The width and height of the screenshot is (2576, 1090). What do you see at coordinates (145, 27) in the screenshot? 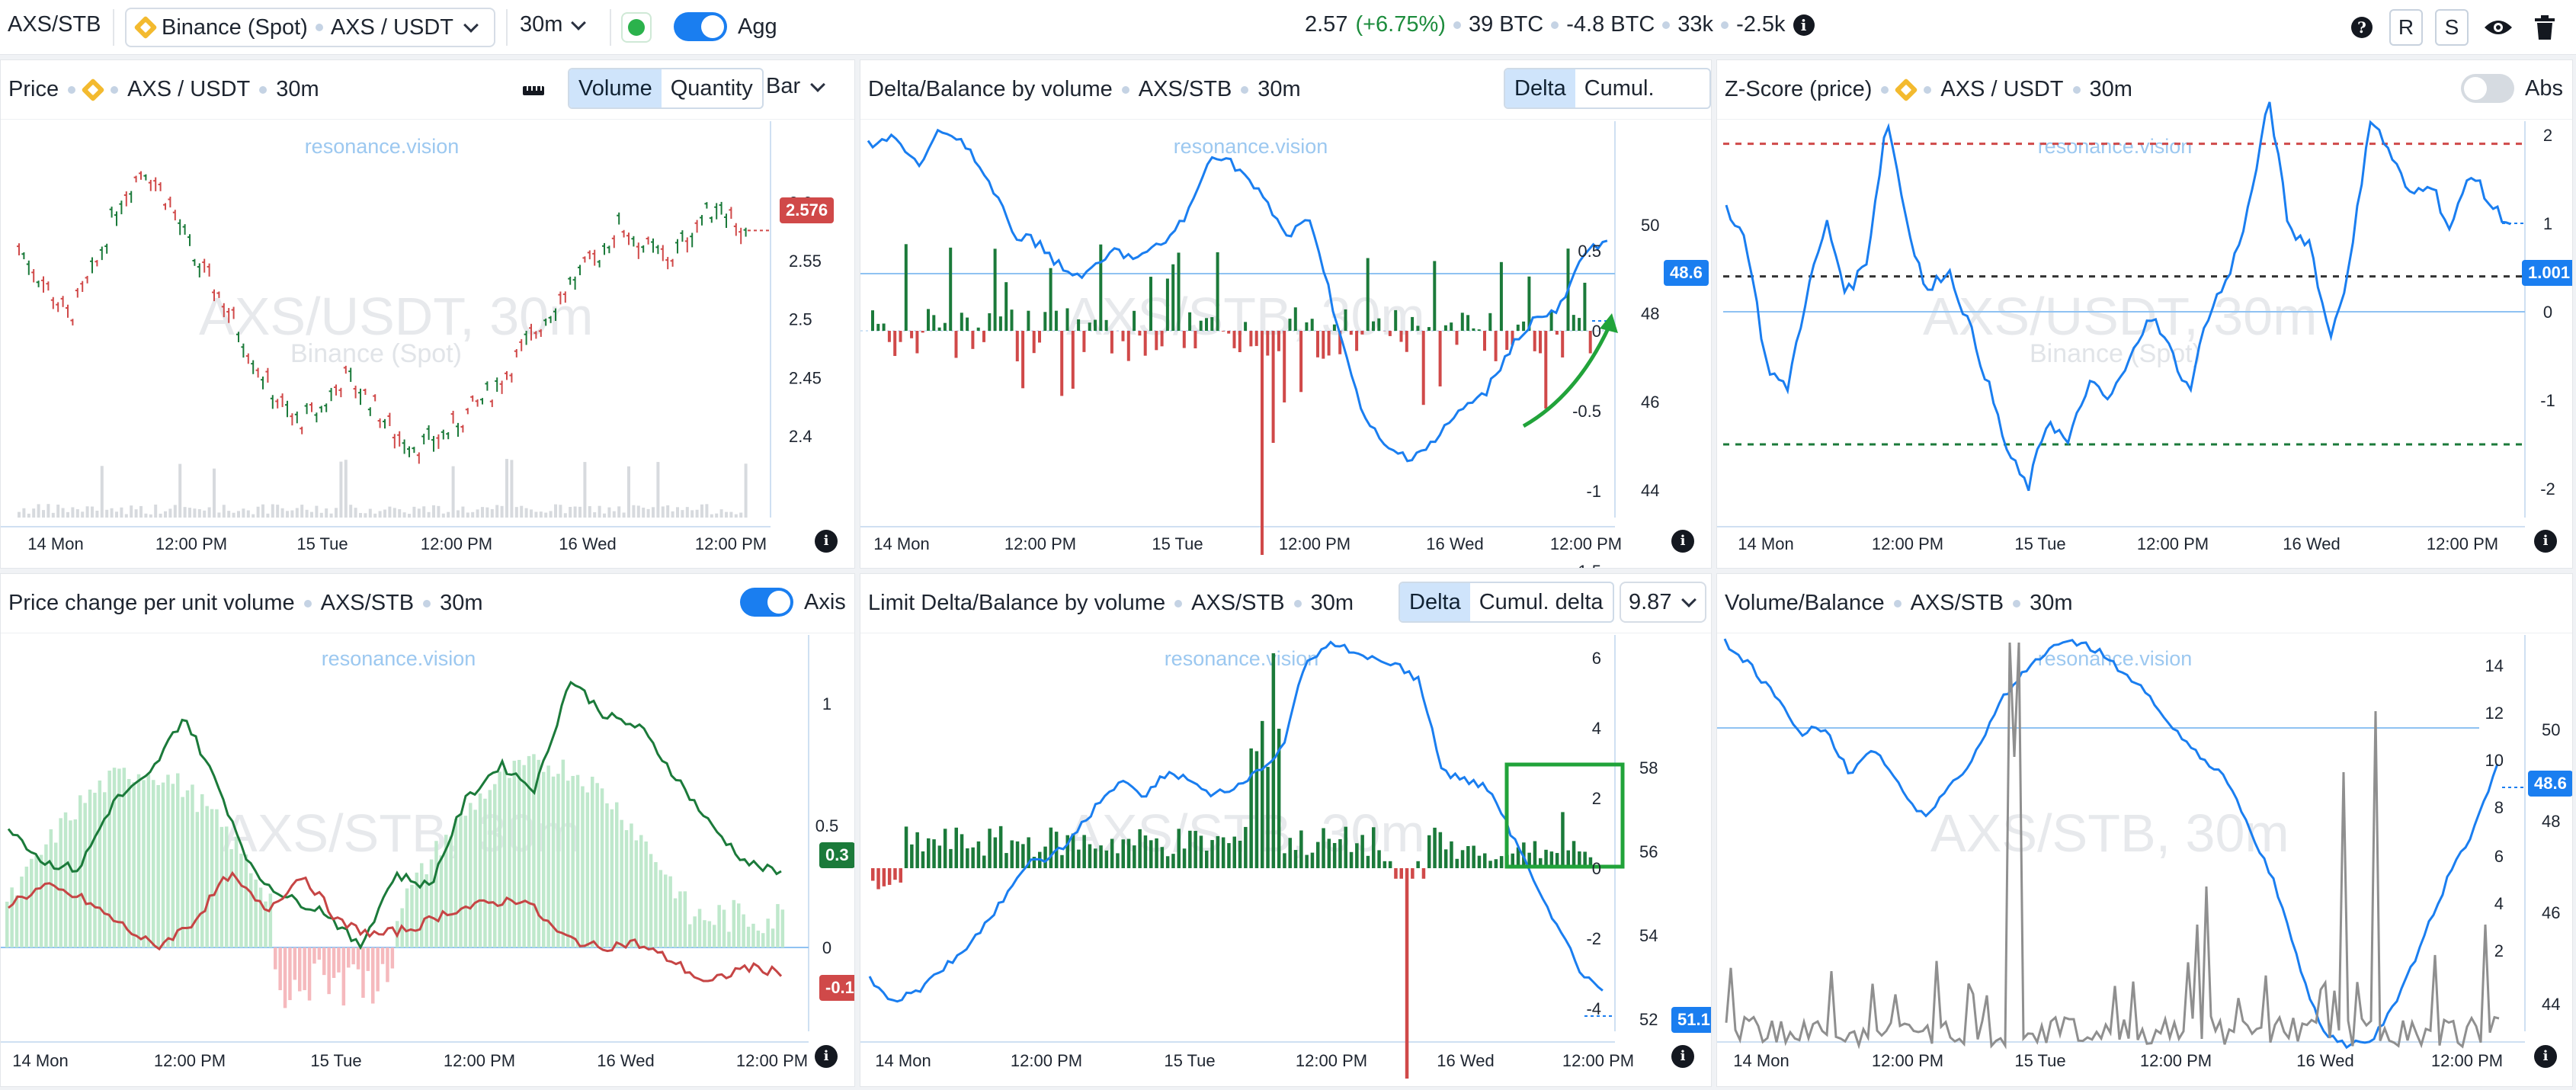
I see `binance-icon` at bounding box center [145, 27].